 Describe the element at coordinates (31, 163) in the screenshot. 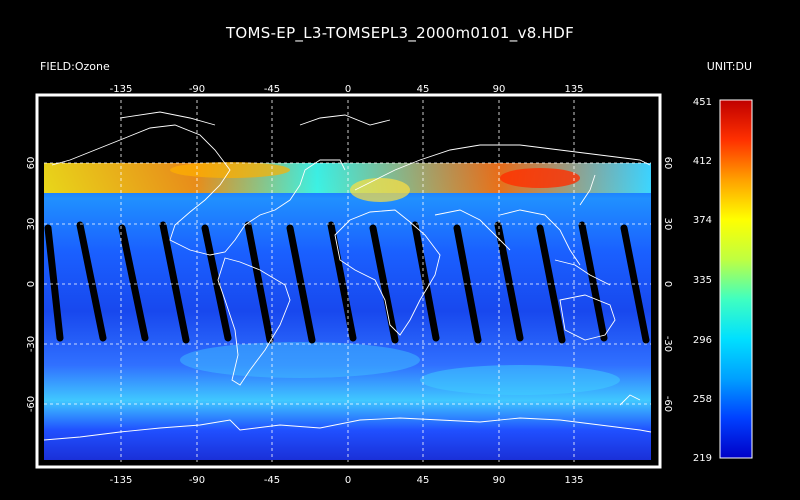

I see `lat-tick-left: 60` at that location.